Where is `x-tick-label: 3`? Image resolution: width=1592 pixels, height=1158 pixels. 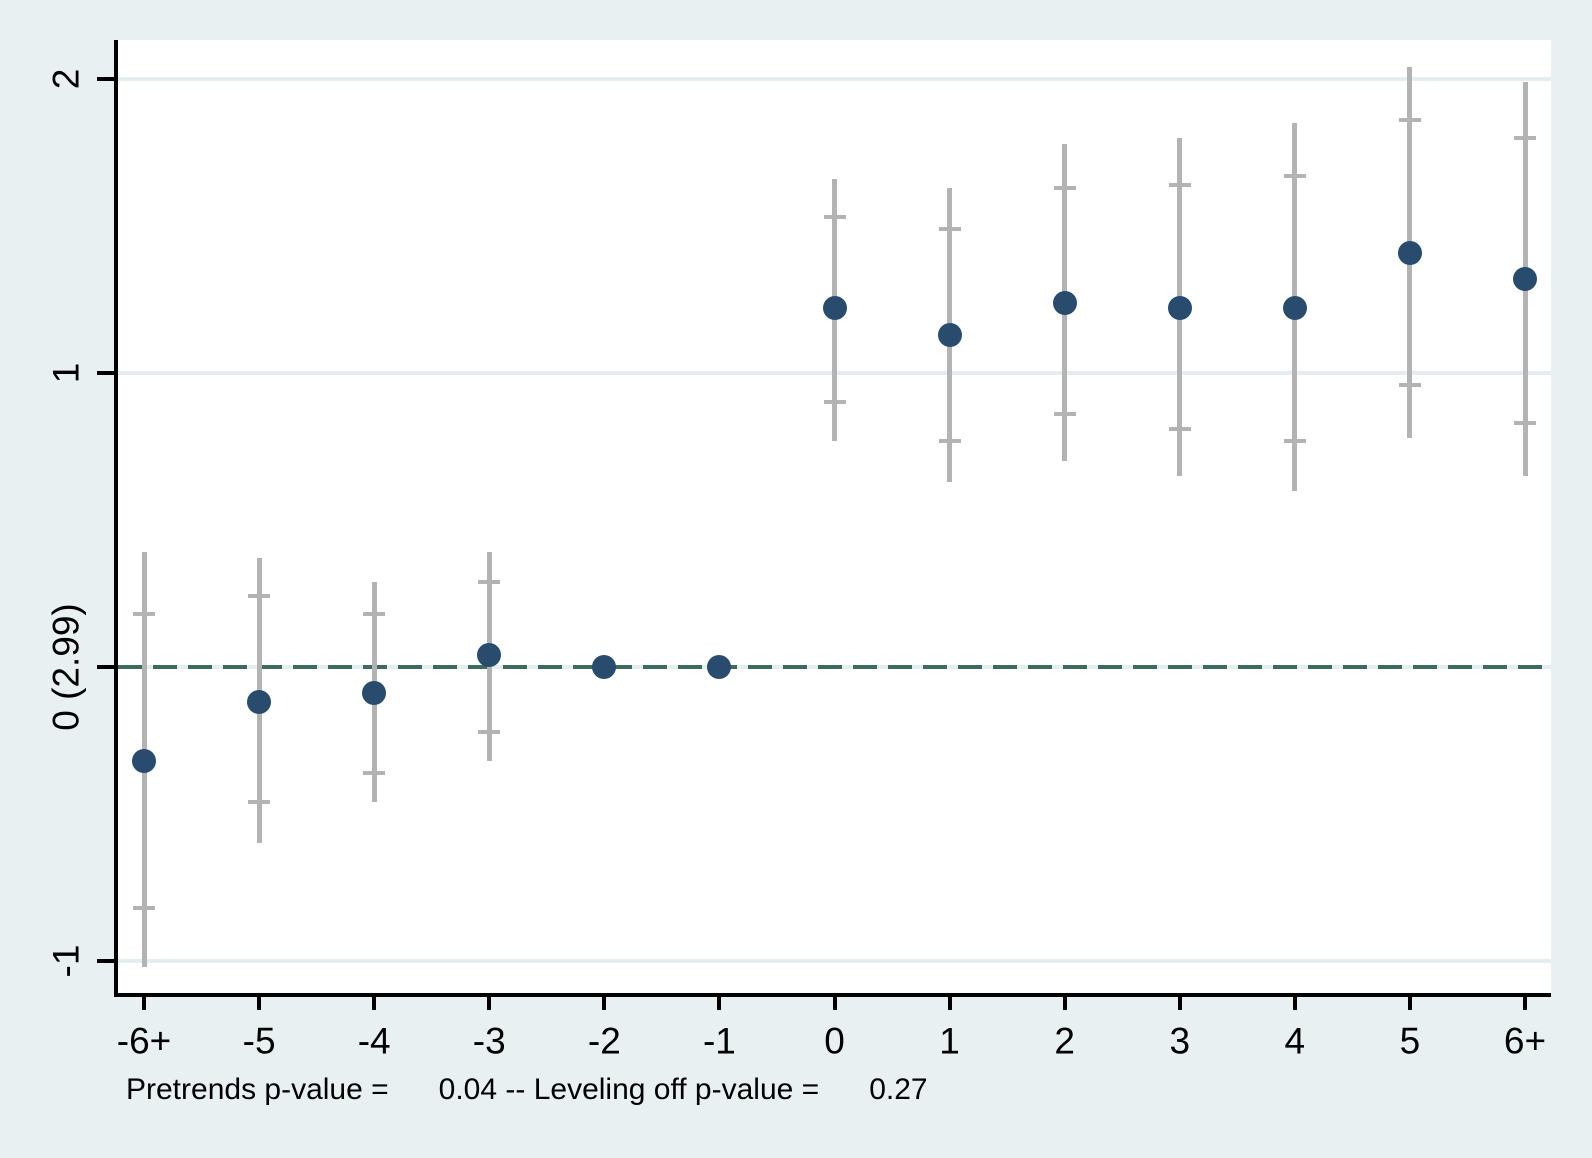
x-tick-label: 3 is located at coordinates (1180, 1041).